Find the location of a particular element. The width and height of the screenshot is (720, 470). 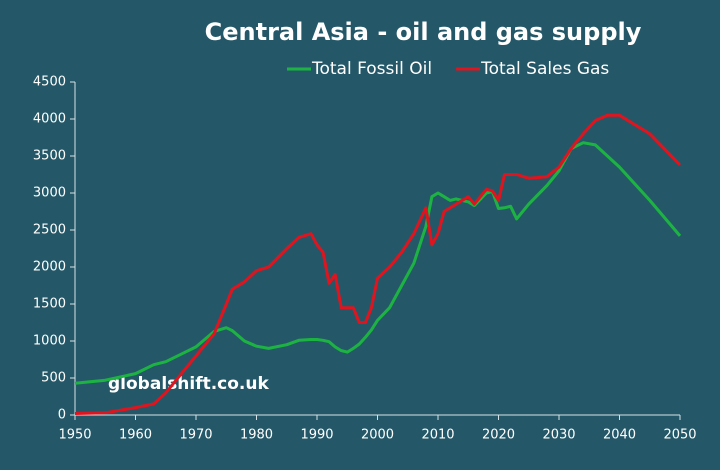

legend-label: Total Sales Gas is located at coordinates (544, 69).